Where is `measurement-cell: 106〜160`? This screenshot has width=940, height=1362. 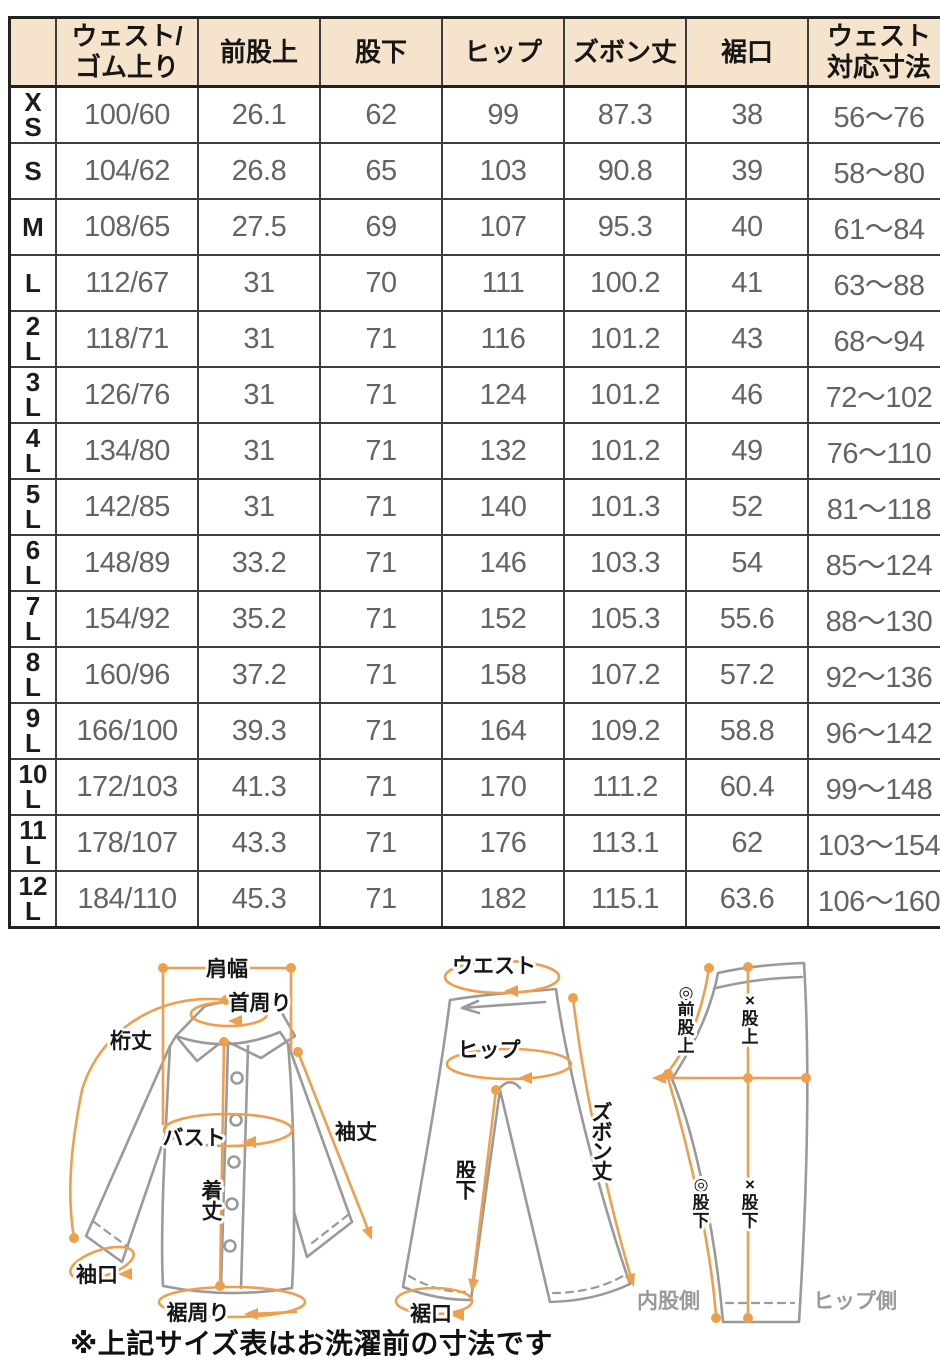
measurement-cell: 106〜160 is located at coordinates (874, 899).